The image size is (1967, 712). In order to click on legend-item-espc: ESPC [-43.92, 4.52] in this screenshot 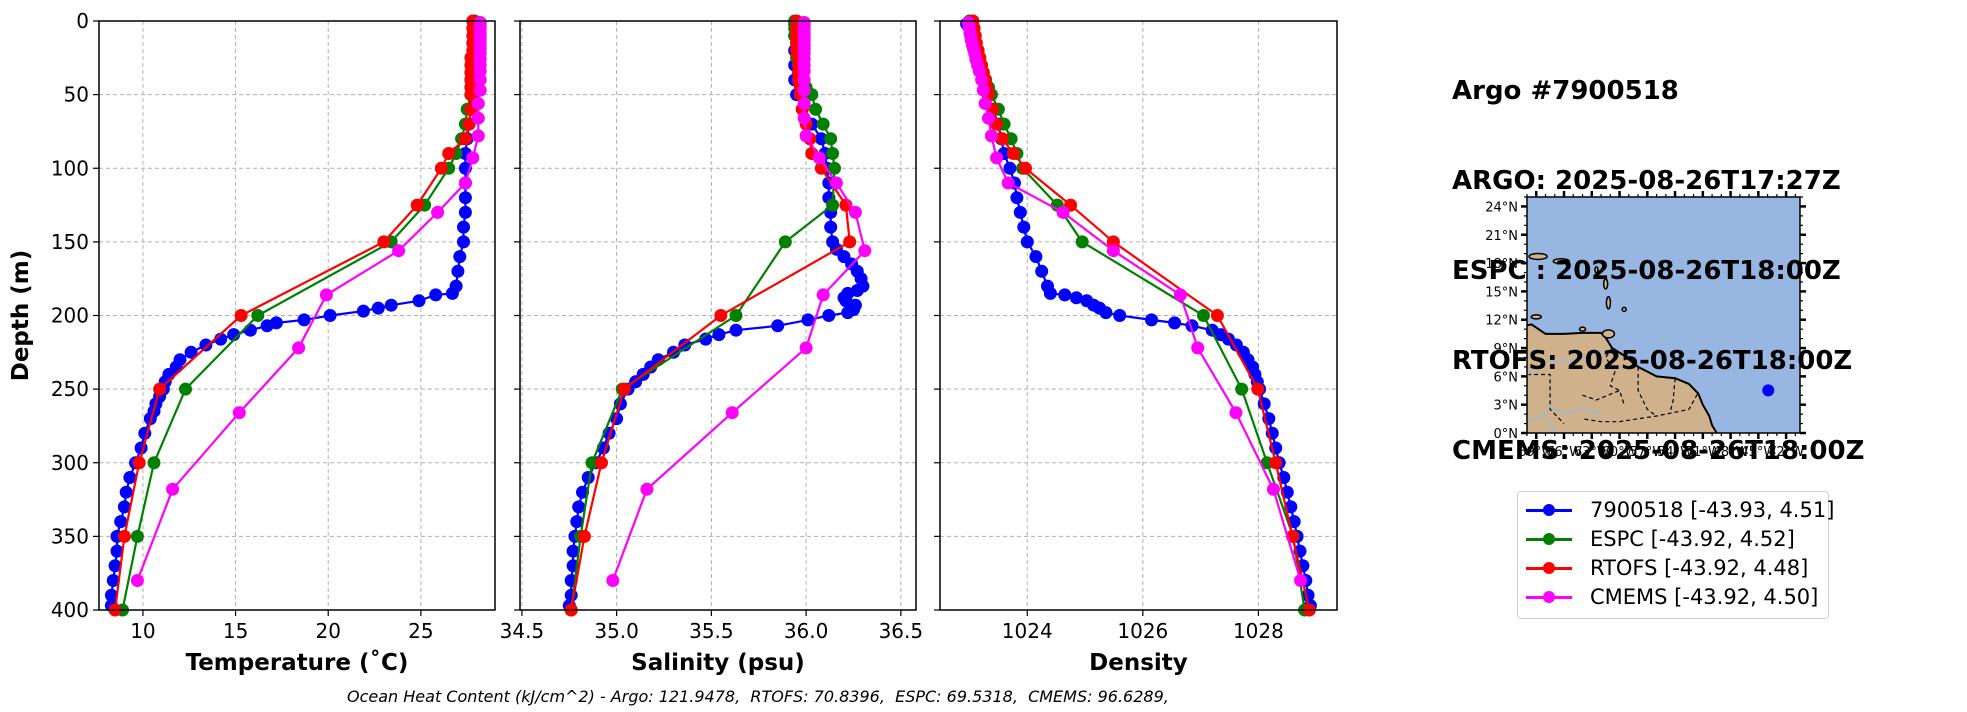, I will do `click(1660, 539)`.